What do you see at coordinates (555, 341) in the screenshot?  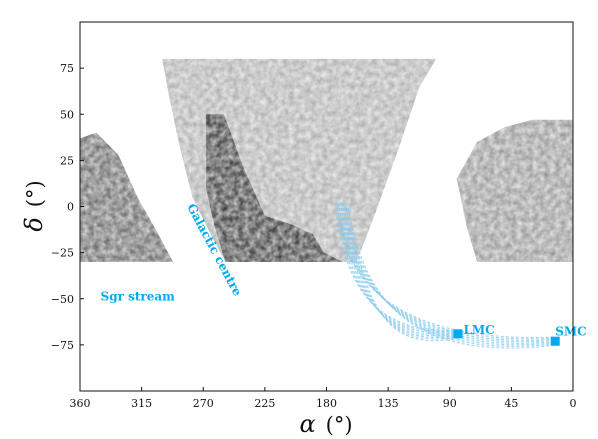 I see `smc-marker` at bounding box center [555, 341].